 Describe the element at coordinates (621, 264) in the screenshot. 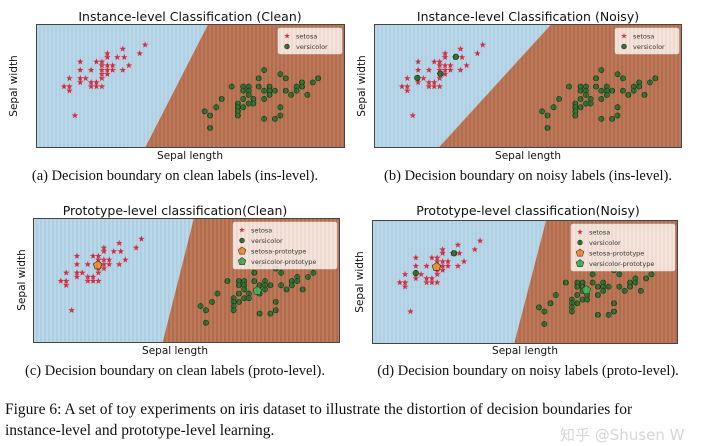

I see `legend-label: versicolor-prototype` at that location.